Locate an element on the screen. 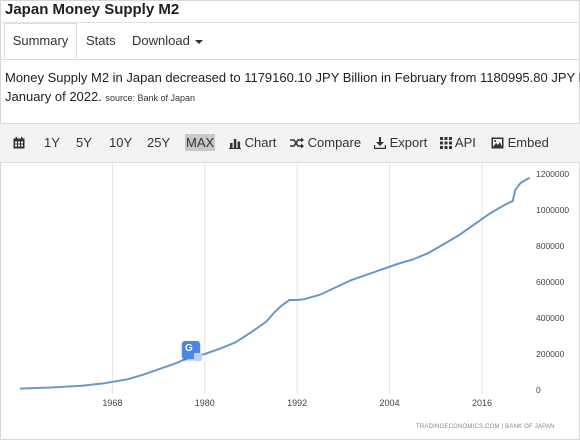  tab-stats: Stats is located at coordinates (101, 41).